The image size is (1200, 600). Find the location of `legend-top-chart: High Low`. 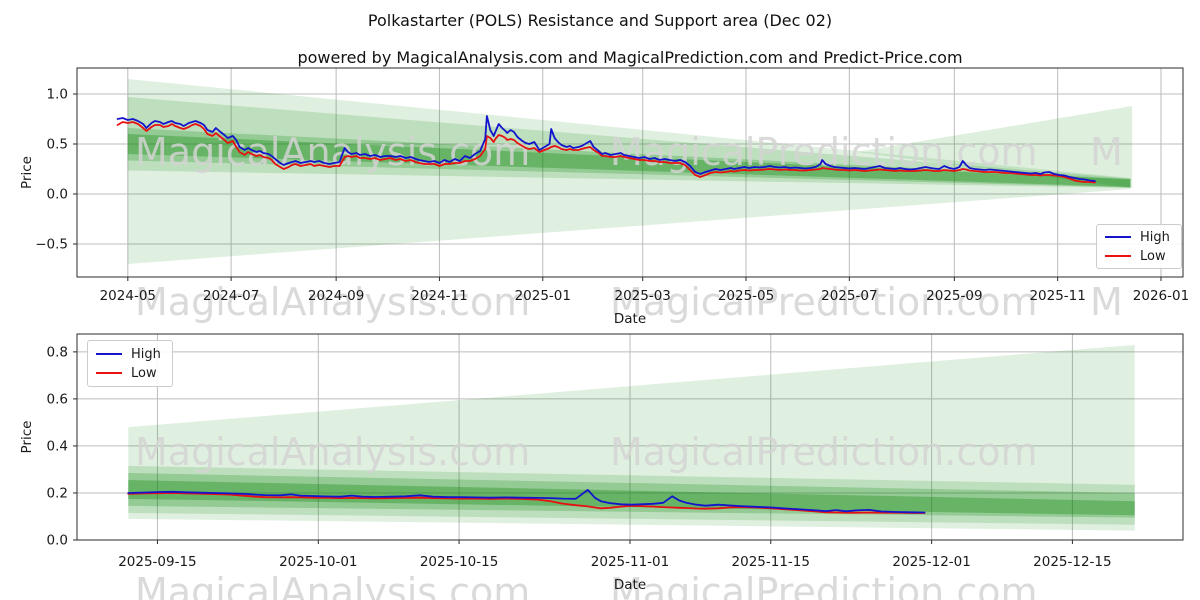

legend-top-chart: High Low is located at coordinates (1139, 246).